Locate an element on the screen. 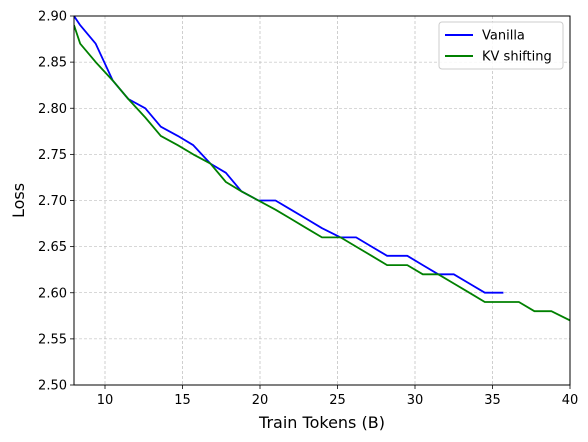 This screenshot has height=442, width=588. legend-label-vanilla: Vanilla is located at coordinates (503, 36).